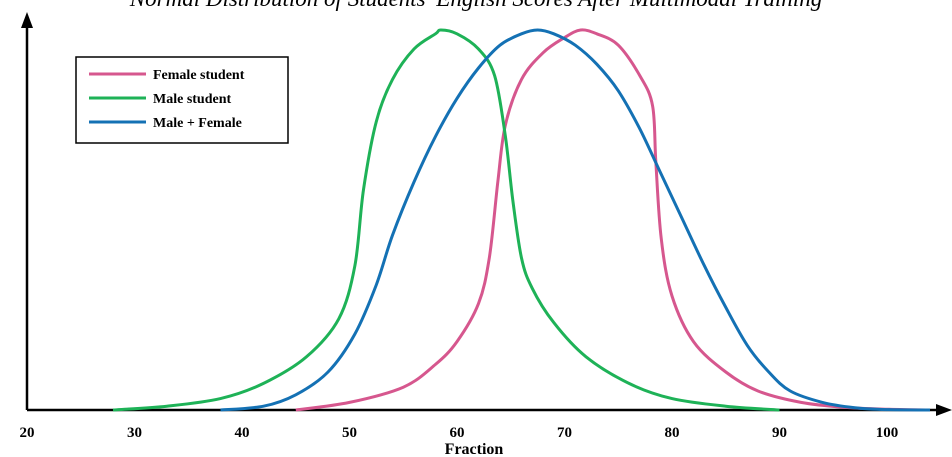 Image resolution: width=952 pixels, height=457 pixels. I want to click on legend-label-1: Male student, so click(192, 99).